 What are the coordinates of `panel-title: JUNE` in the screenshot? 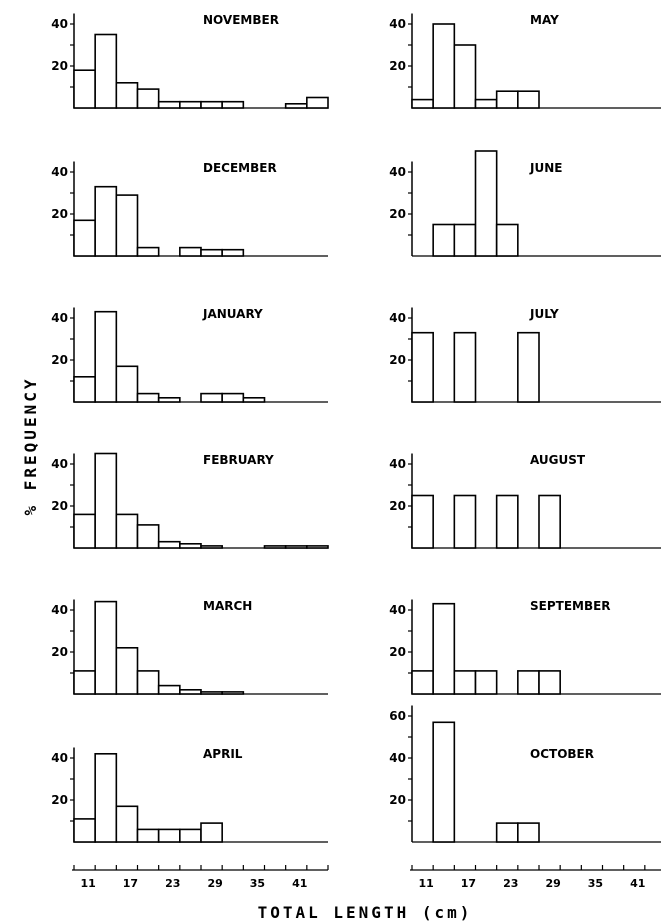 It's located at (545, 168).